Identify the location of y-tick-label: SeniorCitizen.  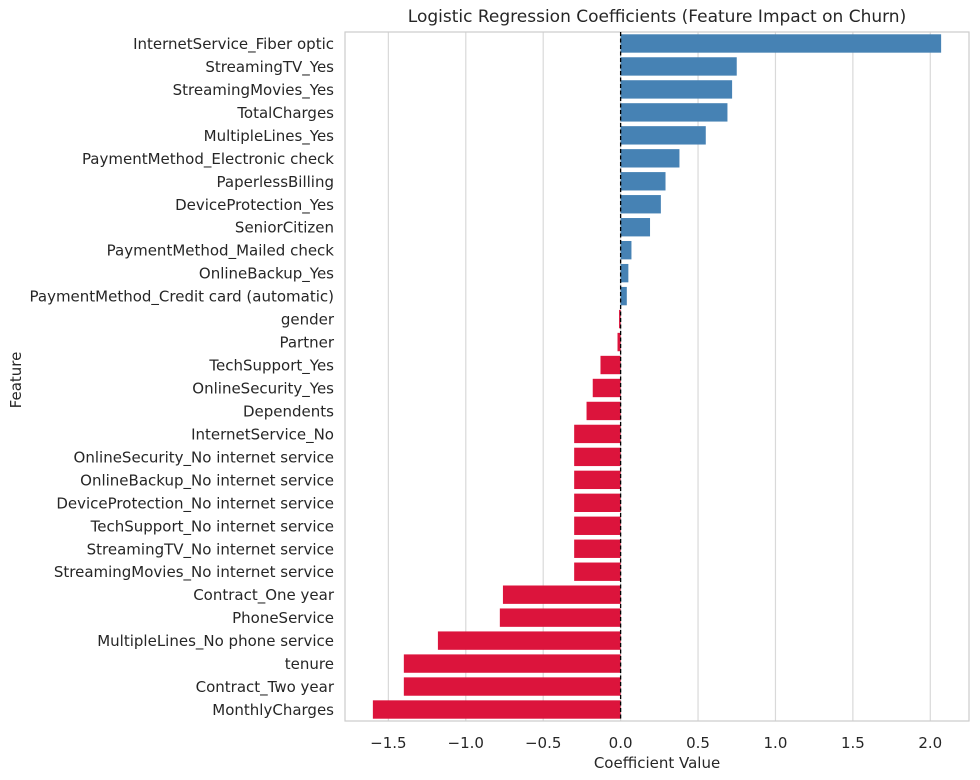
(284, 228).